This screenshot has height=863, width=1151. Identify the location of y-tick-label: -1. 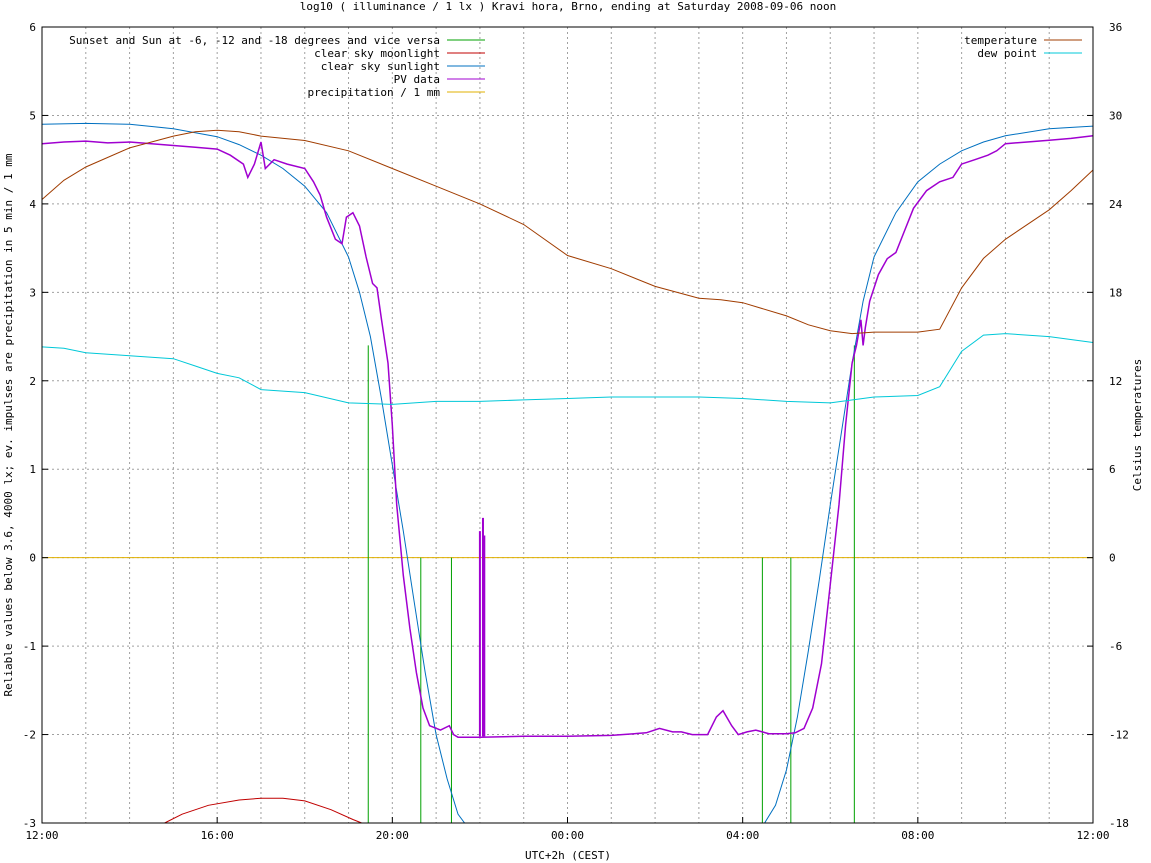
(29, 646).